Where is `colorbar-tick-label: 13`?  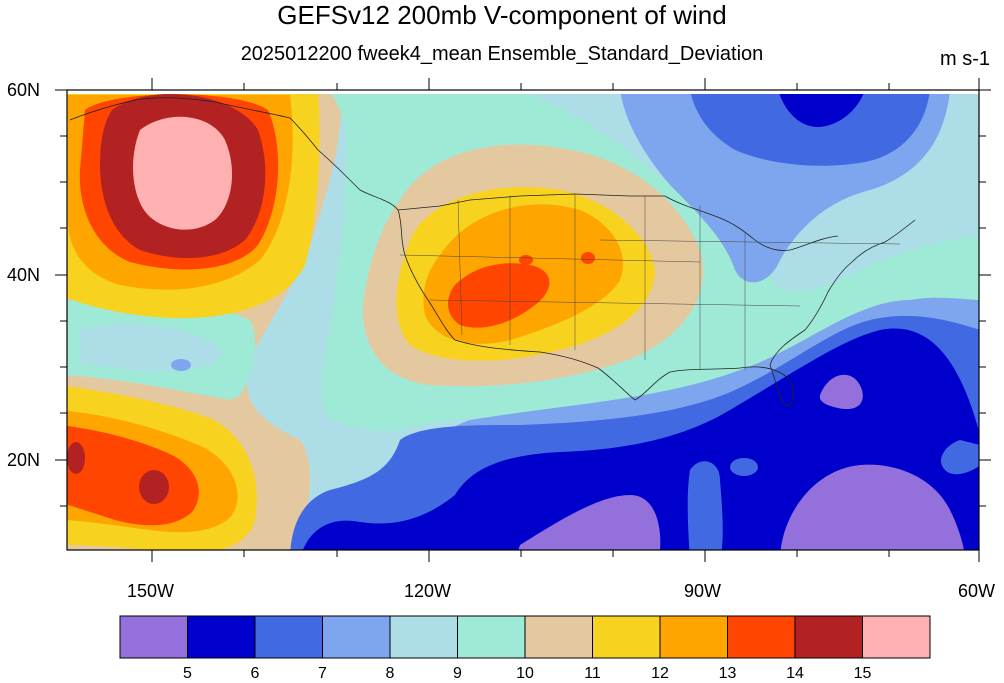
colorbar-tick-label: 13 is located at coordinates (727, 673).